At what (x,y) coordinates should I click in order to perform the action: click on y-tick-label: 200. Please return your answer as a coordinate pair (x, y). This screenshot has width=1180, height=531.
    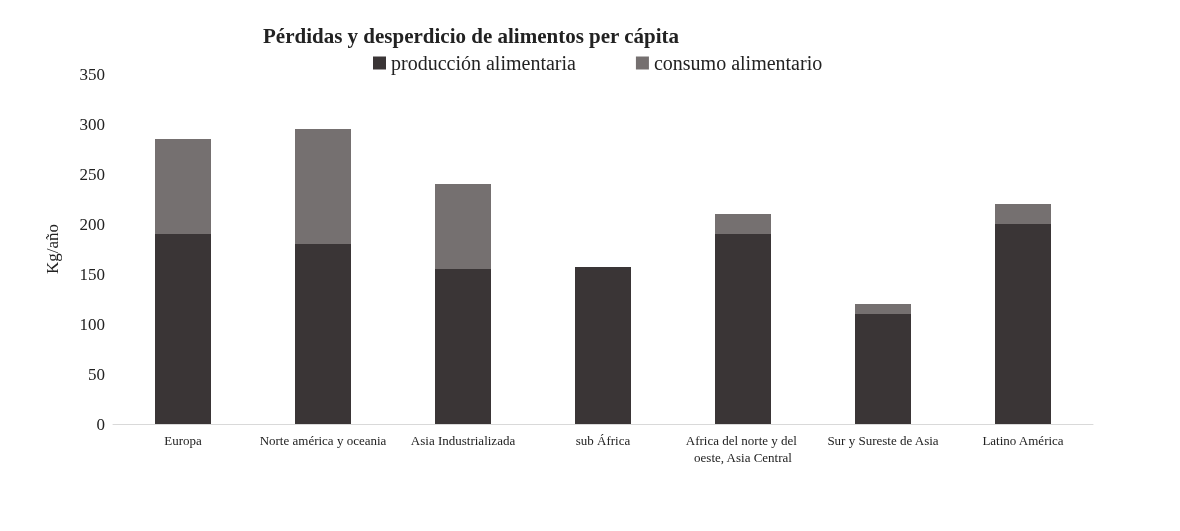
    Looking at the image, I should click on (92, 224).